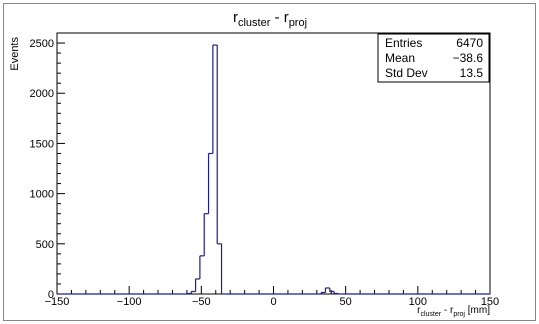 Image resolution: width=539 pixels, height=324 pixels. Describe the element at coordinates (129, 302) in the screenshot. I see `x-tick-label: −100` at that location.